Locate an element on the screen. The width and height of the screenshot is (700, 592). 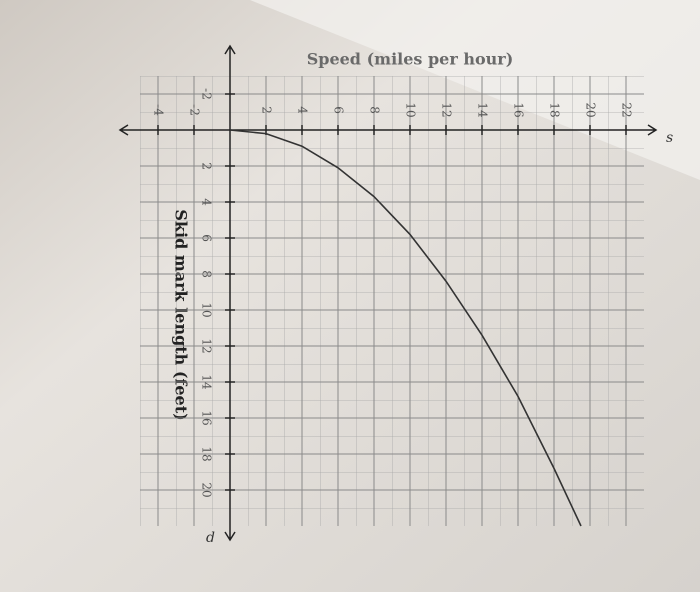
y-axis is located at coordinates (230, 293).